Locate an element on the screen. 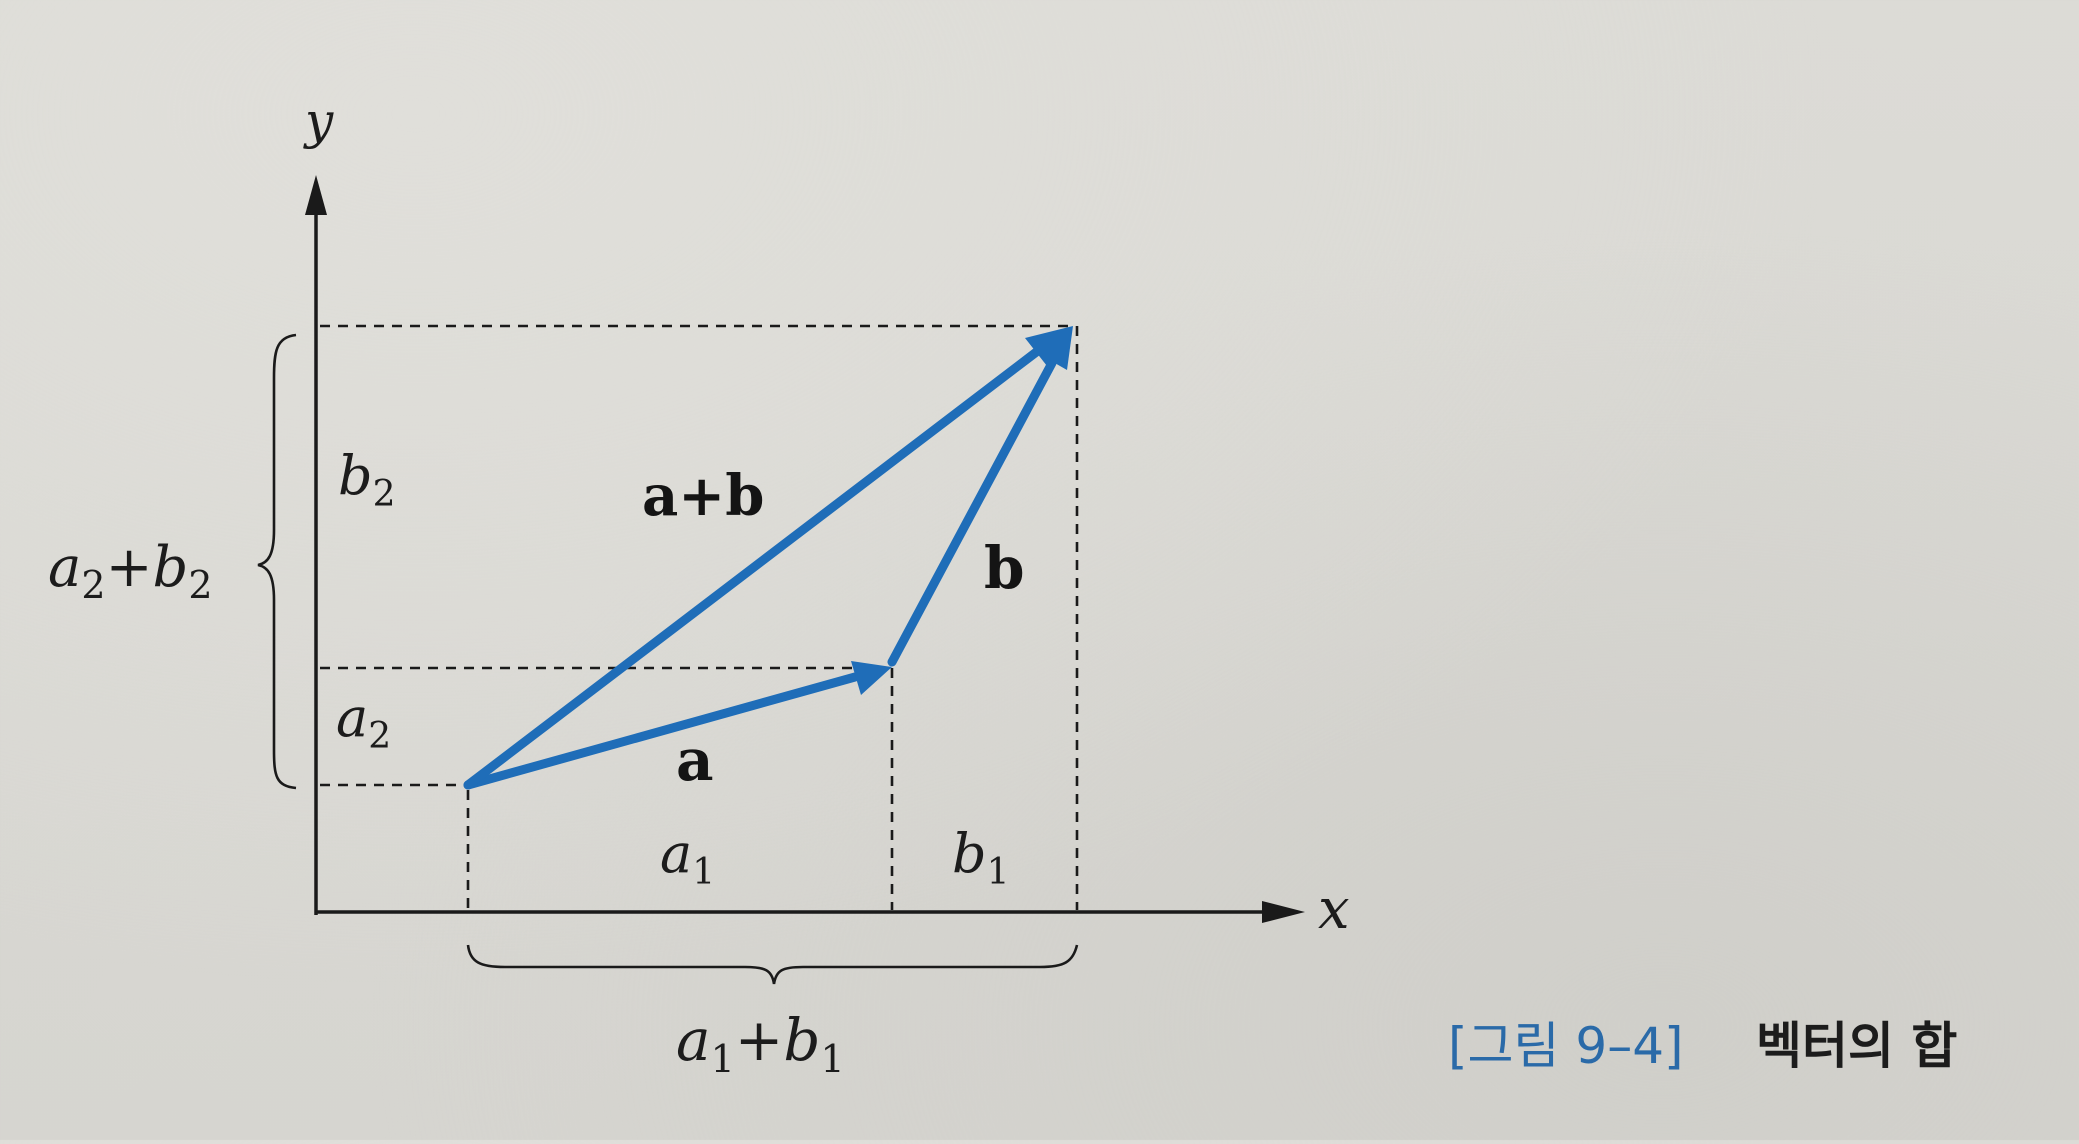 This screenshot has width=2079, height=1144. caption-title: 벡터의 합 is located at coordinates (1856, 1046).